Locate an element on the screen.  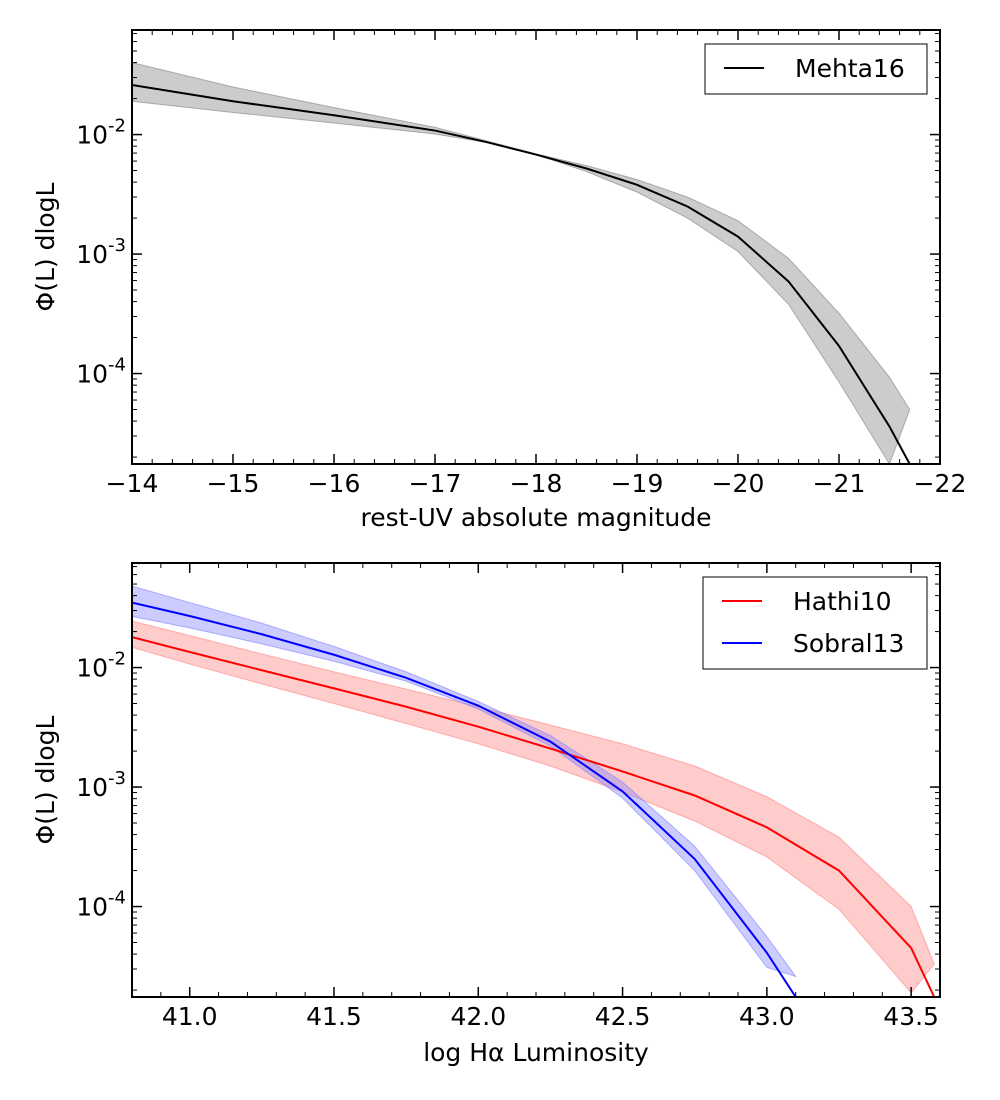
x-tick-label: −17 is located at coordinates (435, 483).